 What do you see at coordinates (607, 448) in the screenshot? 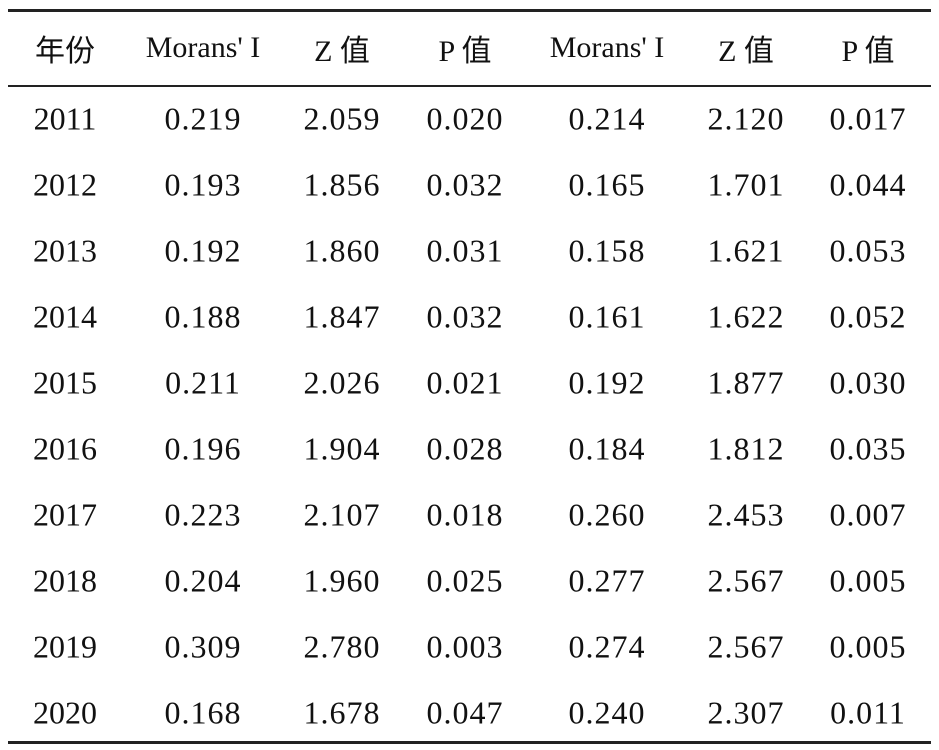
I see `table-cell: 0.184` at bounding box center [607, 448].